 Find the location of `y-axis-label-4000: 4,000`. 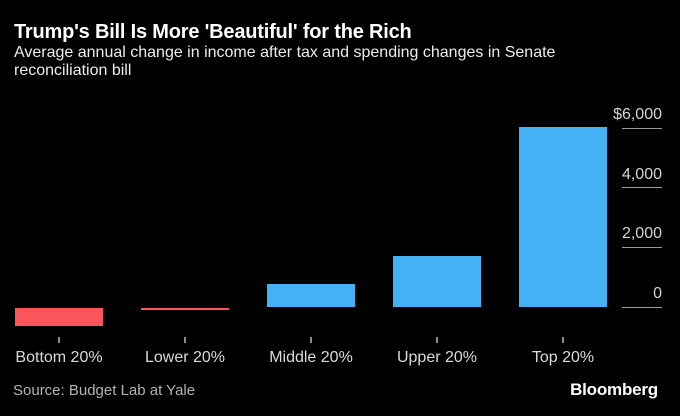

y-axis-label-4000: 4,000 is located at coordinates (641, 174).